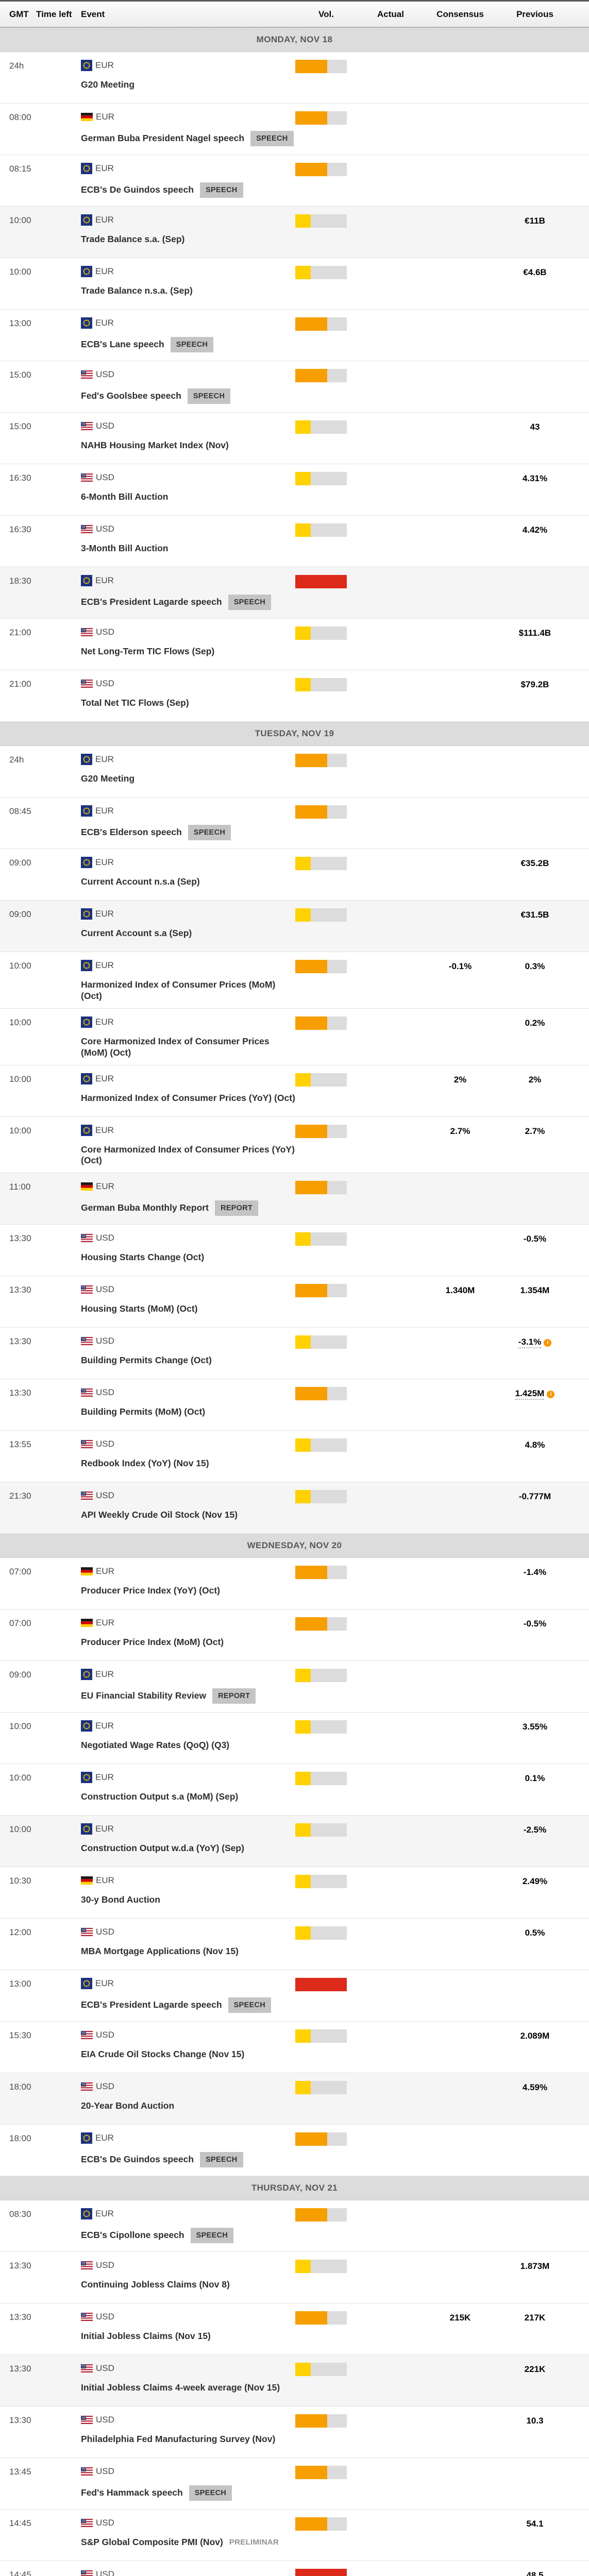 The height and width of the screenshot is (2576, 589). What do you see at coordinates (294, 2226) in the screenshot?
I see `event-row: 08:30 EUR ECB's Cipollone speech SPEECH` at bounding box center [294, 2226].